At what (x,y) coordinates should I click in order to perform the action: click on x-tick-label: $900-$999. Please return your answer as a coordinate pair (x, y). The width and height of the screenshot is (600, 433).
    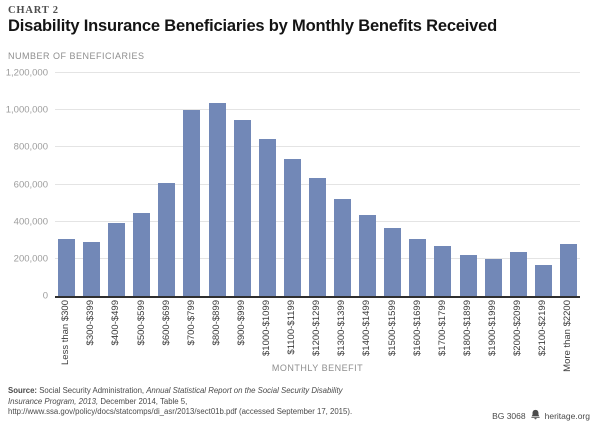
    Looking at the image, I should click on (241, 323).